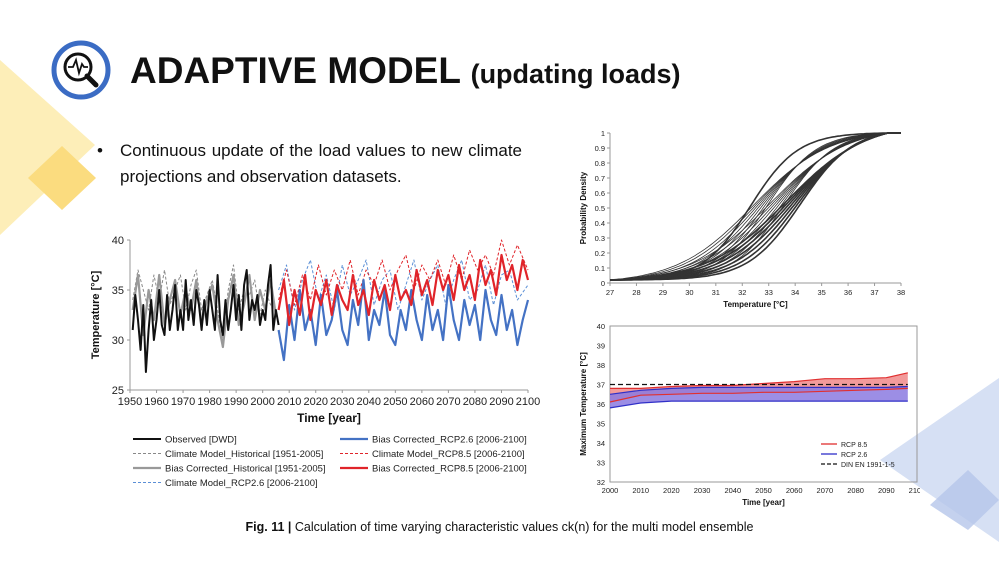 Image resolution: width=999 pixels, height=562 pixels. Describe the element at coordinates (763, 502) in the screenshot. I see `x-axis-label: Time [year]` at that location.